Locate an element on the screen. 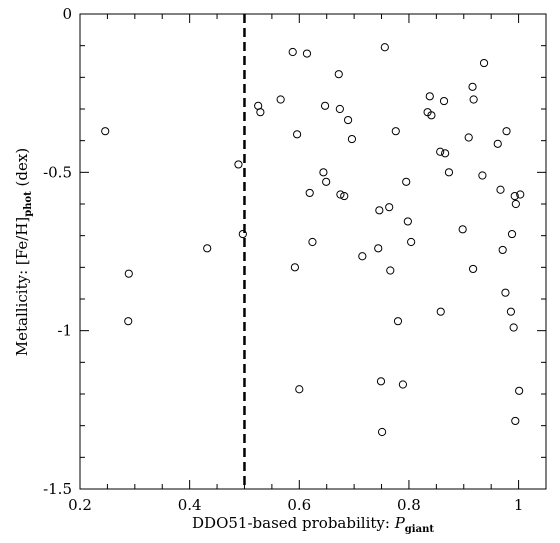  y-tick-label: -0.5 is located at coordinates (57, 172).